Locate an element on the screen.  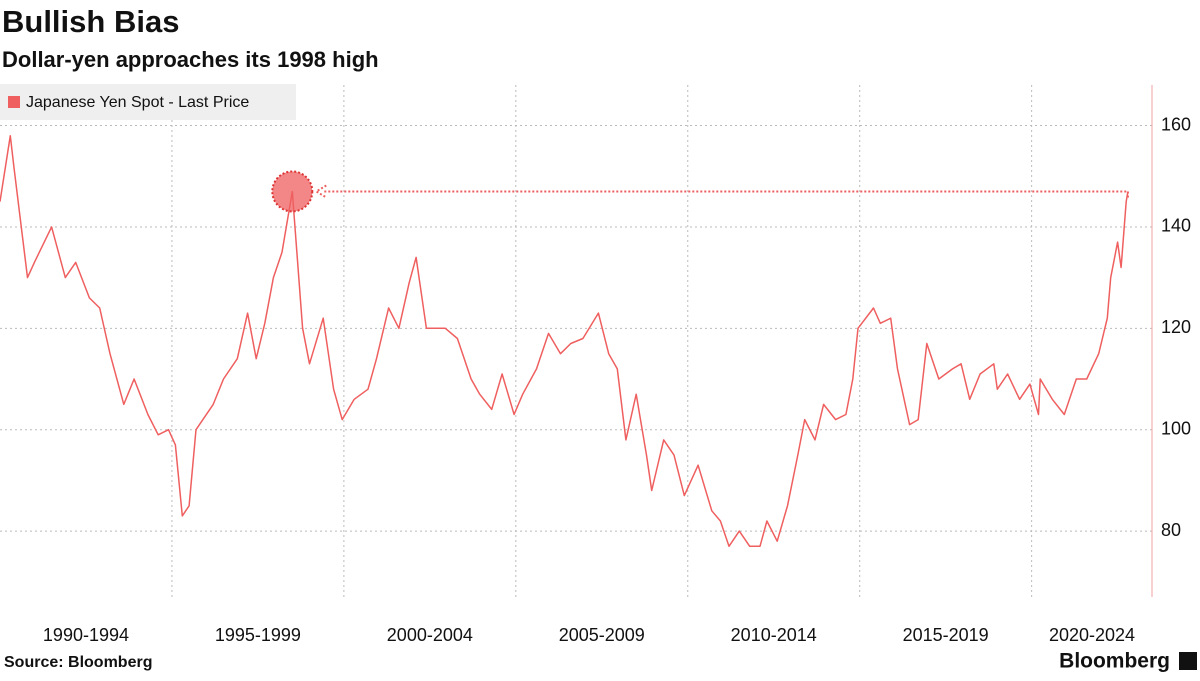
source: Source: Bloomberg is located at coordinates (78, 662).